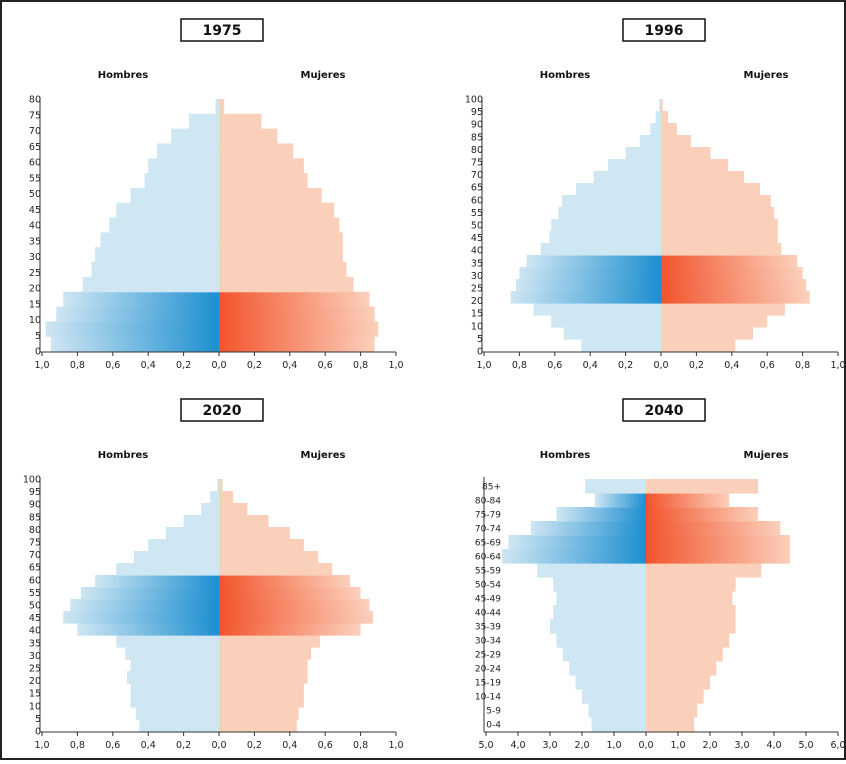 The width and height of the screenshot is (846, 764). What do you see at coordinates (488, 530) in the screenshot?
I see `y-tick-label: 70-74` at bounding box center [488, 530].